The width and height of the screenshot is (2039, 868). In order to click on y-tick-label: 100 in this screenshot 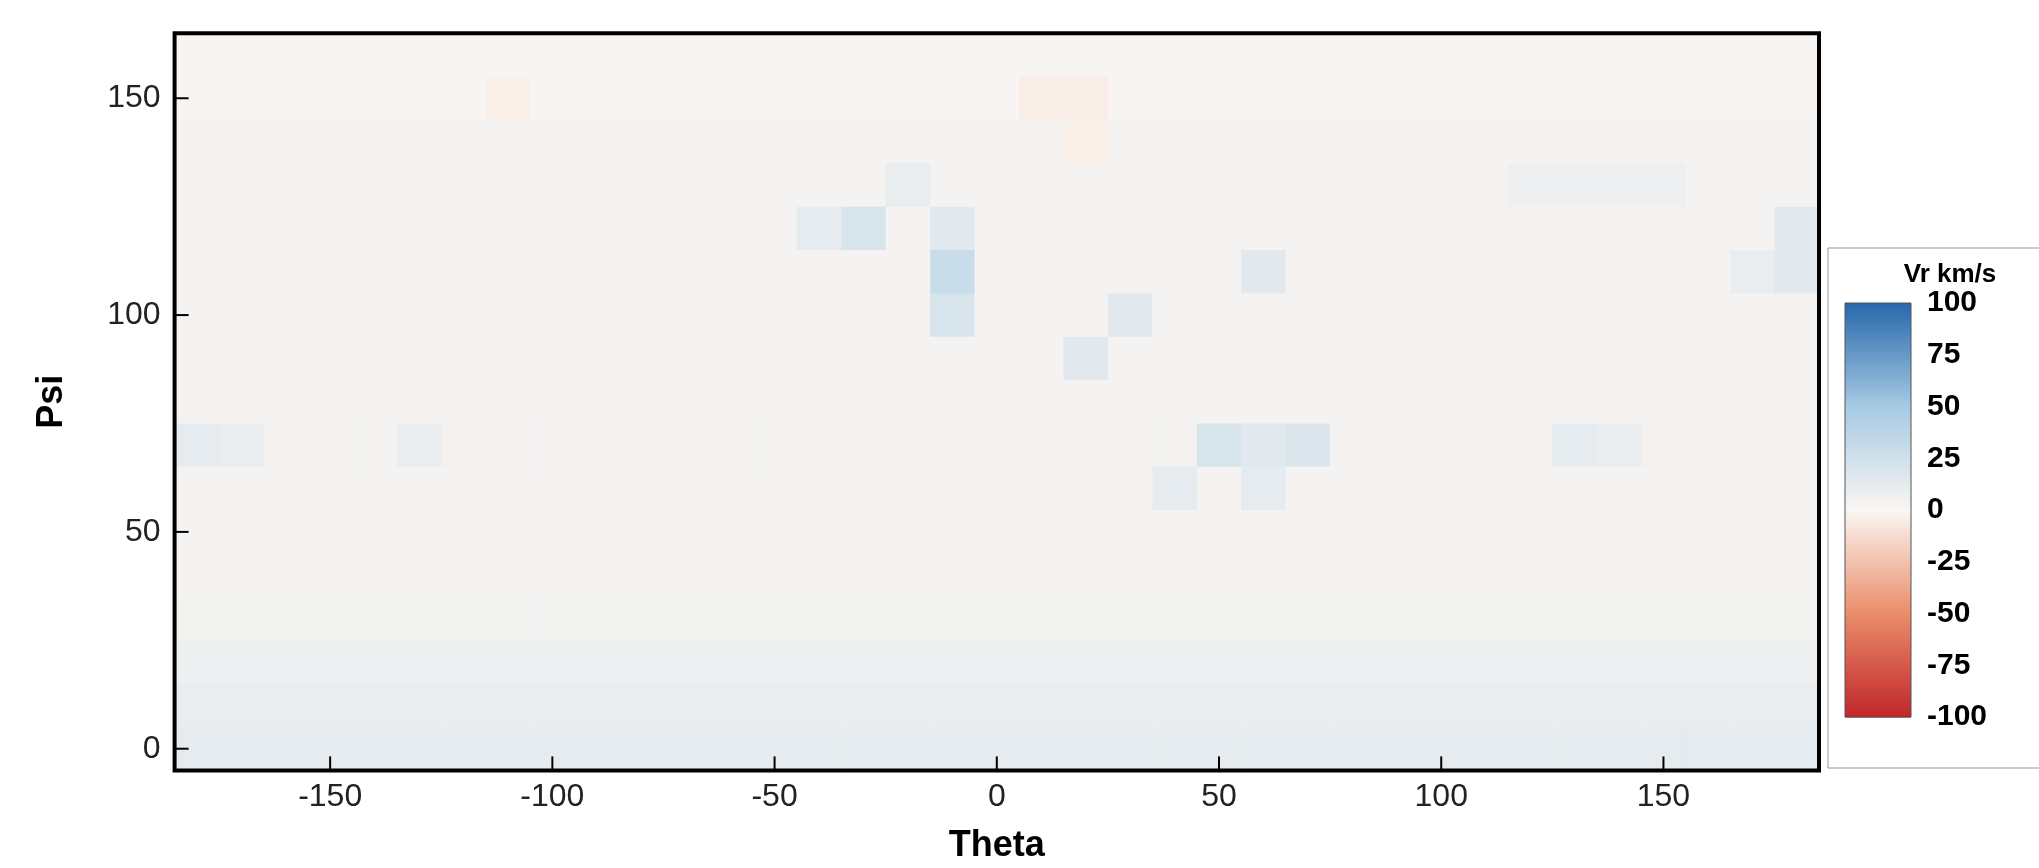, I will do `click(134, 312)`.